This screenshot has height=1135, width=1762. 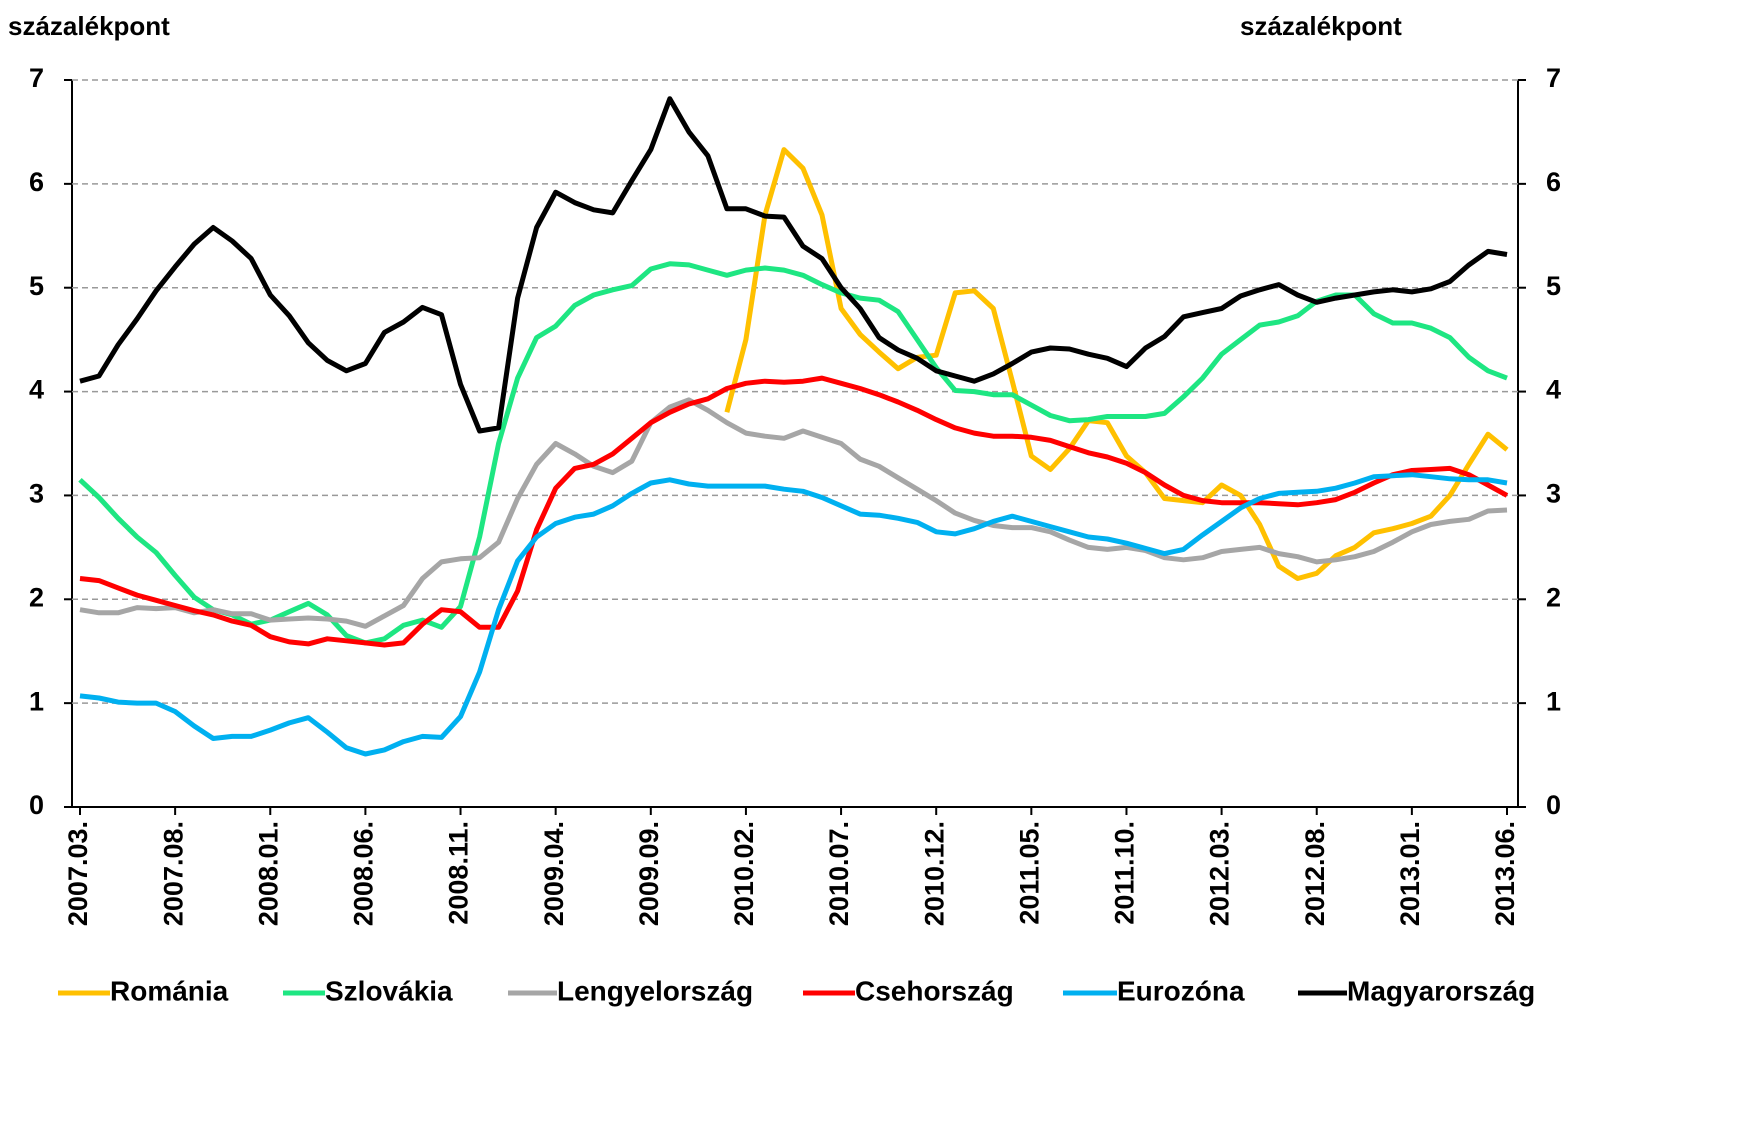 What do you see at coordinates (554, 873) in the screenshot?
I see `x-tick-label: 2009.04.` at bounding box center [554, 873].